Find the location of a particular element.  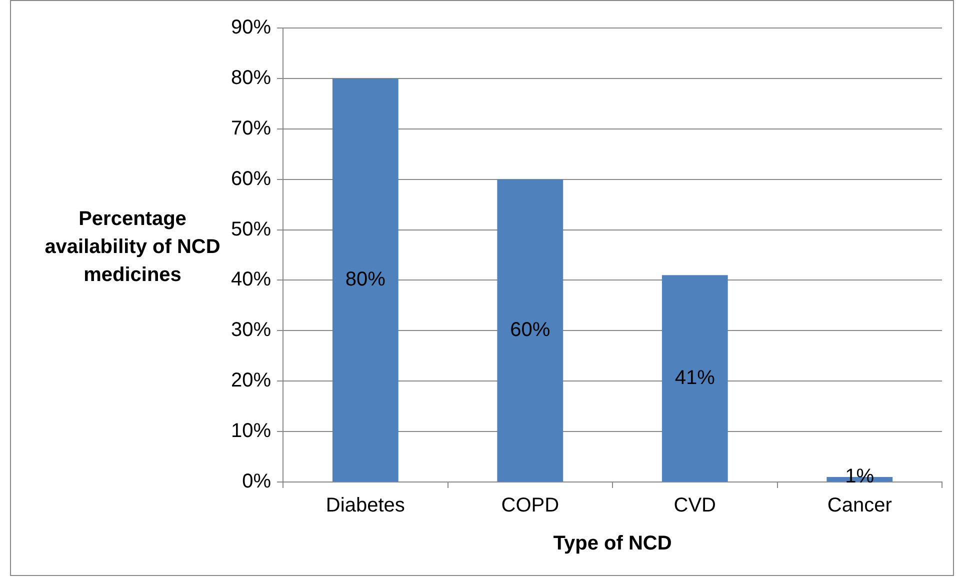

y-tick-label: 20% is located at coordinates (251, 381).